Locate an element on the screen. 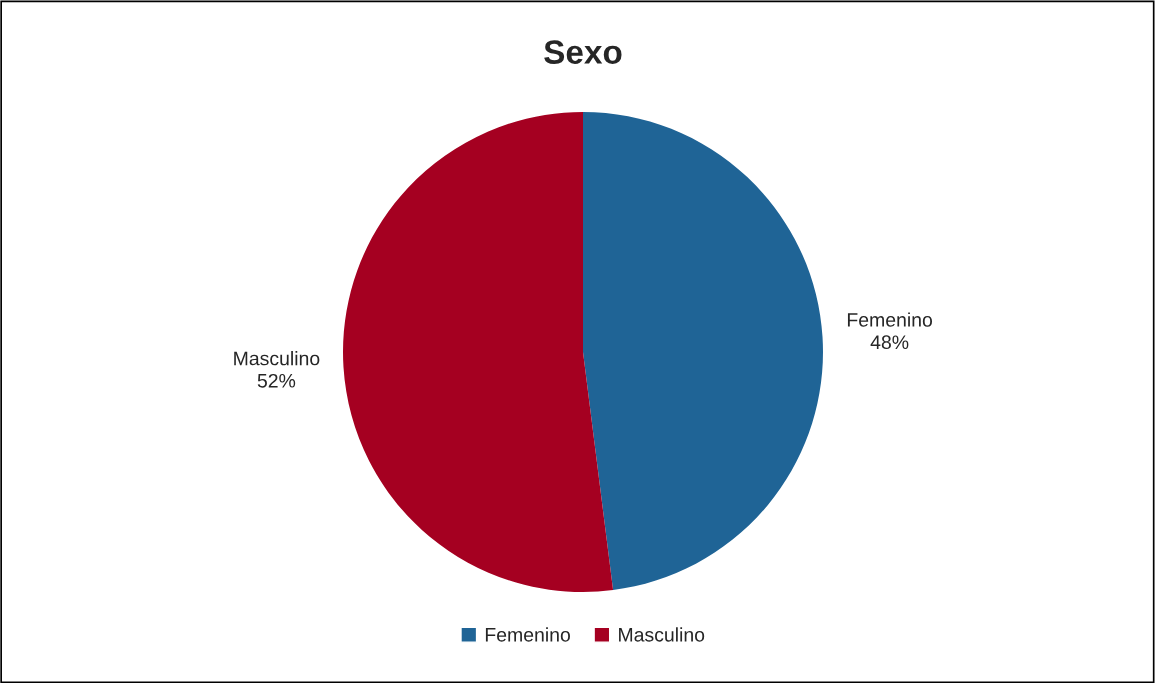 Image resolution: width=1156 pixels, height=683 pixels. data-label: 52% is located at coordinates (276, 380).